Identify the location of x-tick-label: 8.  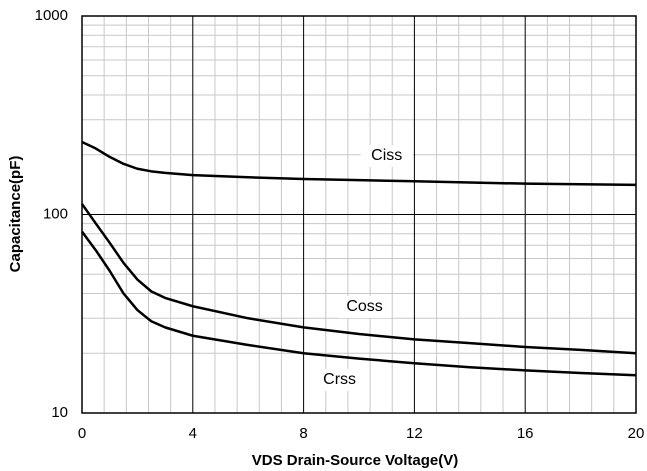
(303, 433).